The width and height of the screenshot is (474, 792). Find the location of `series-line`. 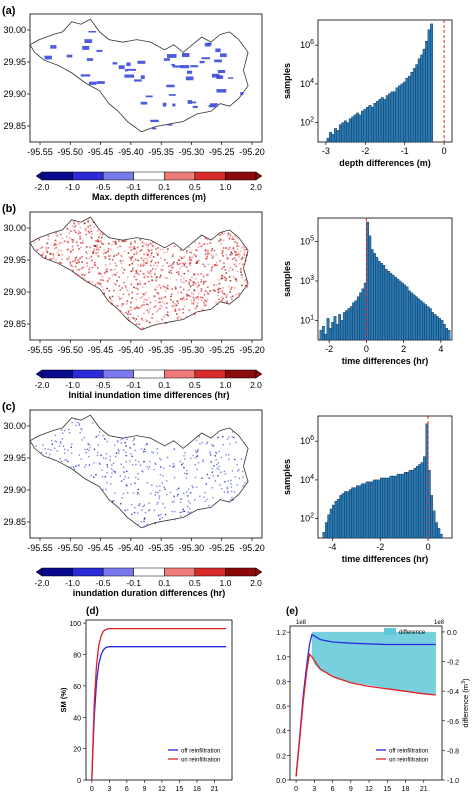

series-line is located at coordinates (159, 713).